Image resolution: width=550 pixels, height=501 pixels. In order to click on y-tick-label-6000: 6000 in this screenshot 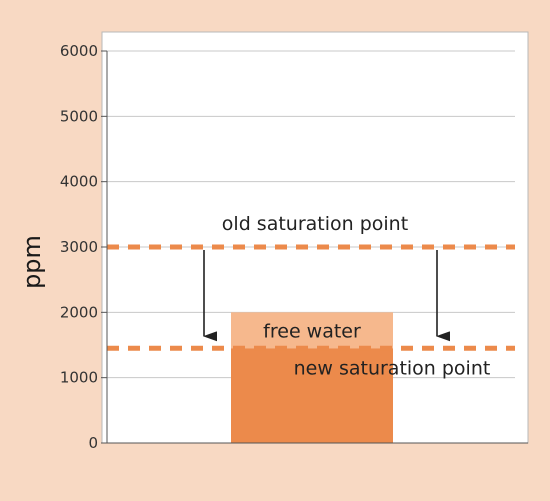, I will do `click(79, 51)`.